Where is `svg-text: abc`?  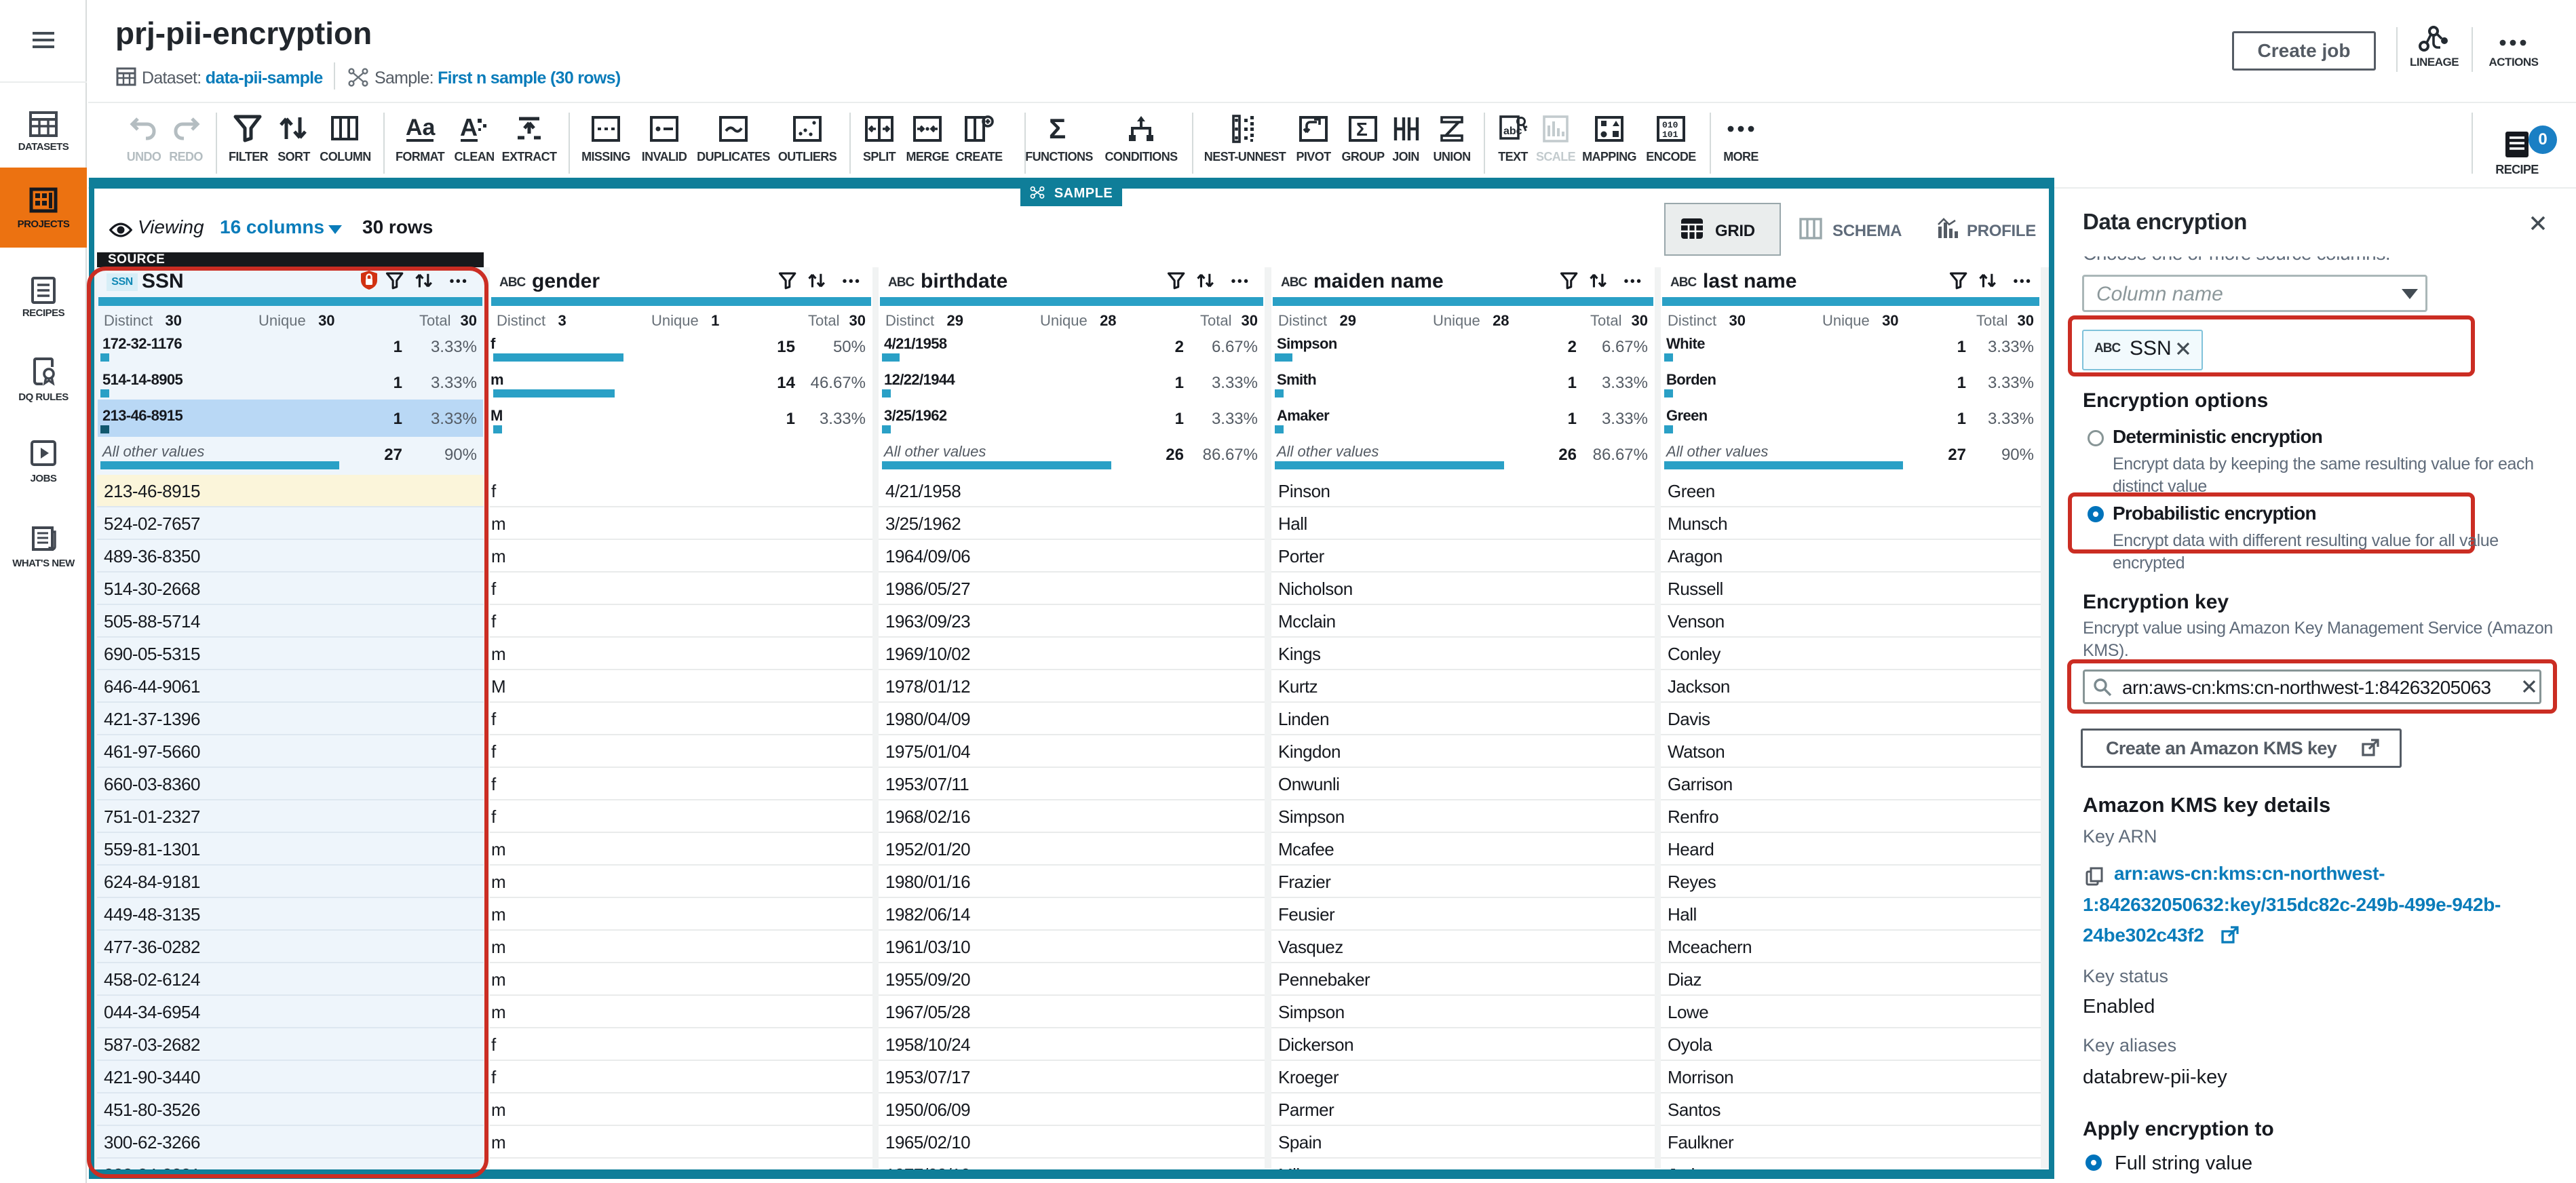 svg-text: abc is located at coordinates (1512, 131).